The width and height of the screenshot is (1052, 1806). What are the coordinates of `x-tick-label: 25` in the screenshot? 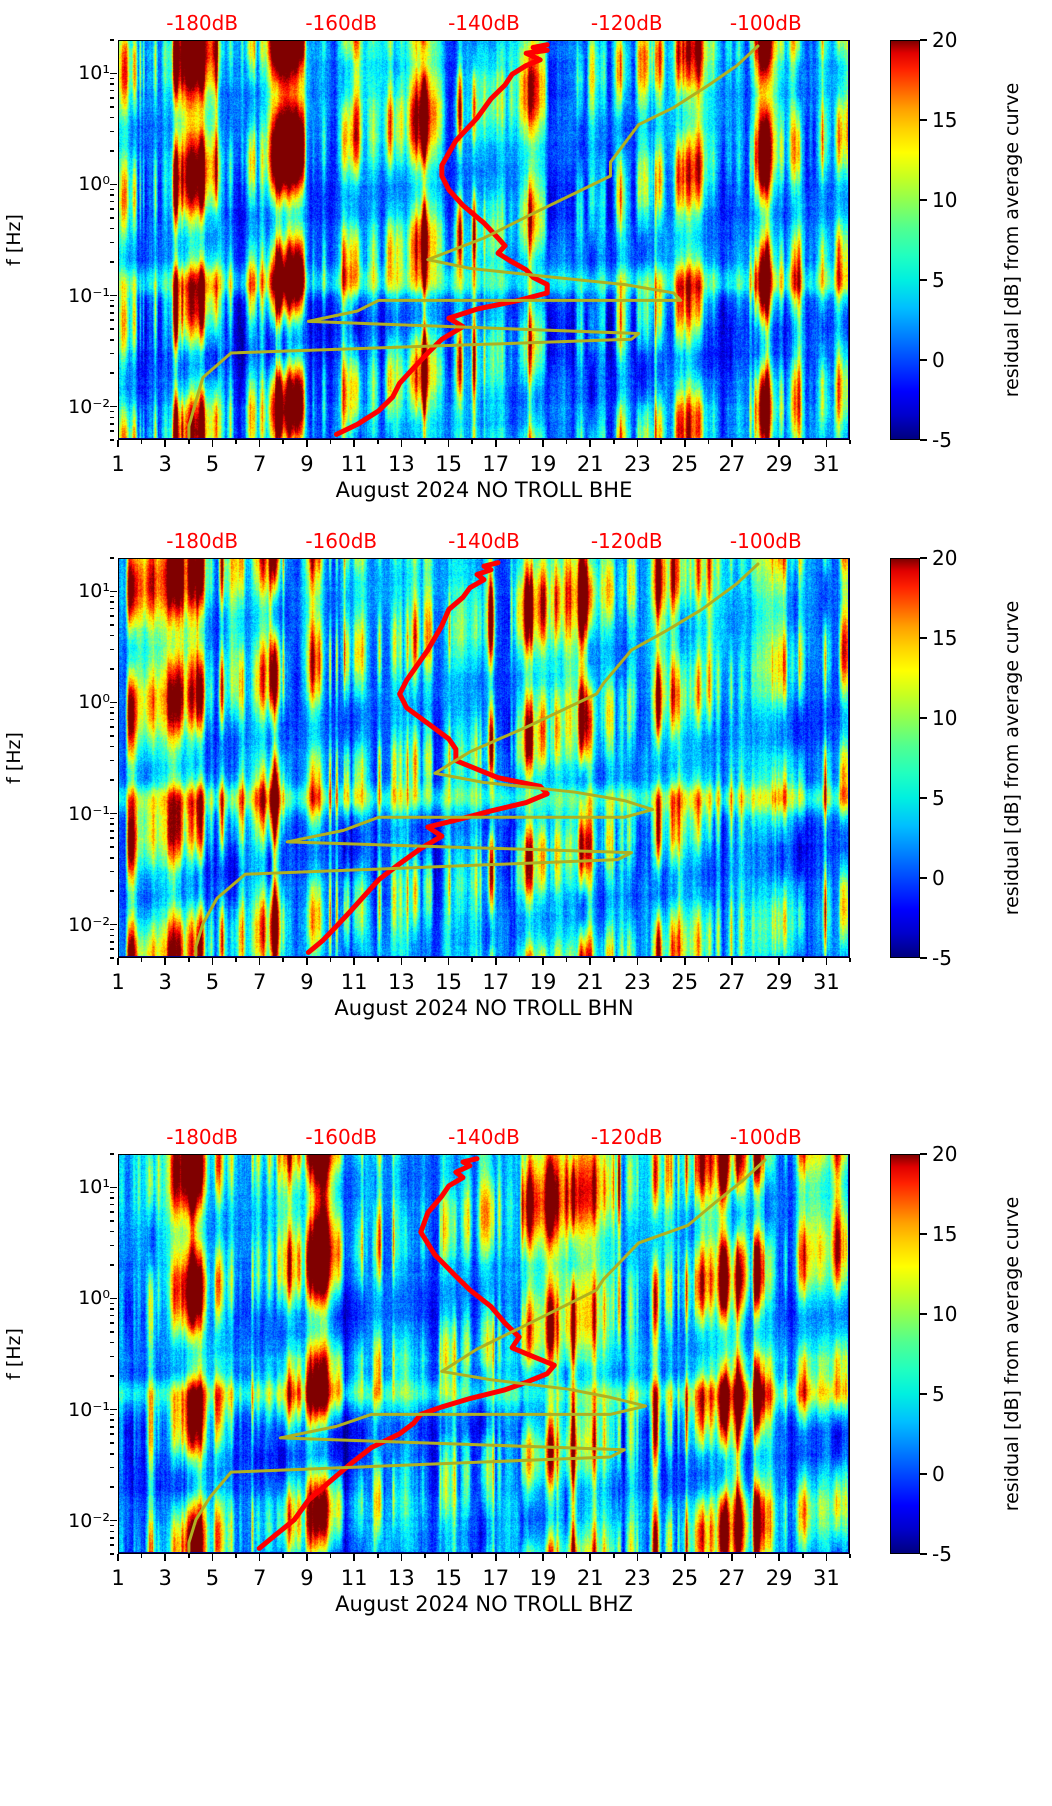 It's located at (685, 982).